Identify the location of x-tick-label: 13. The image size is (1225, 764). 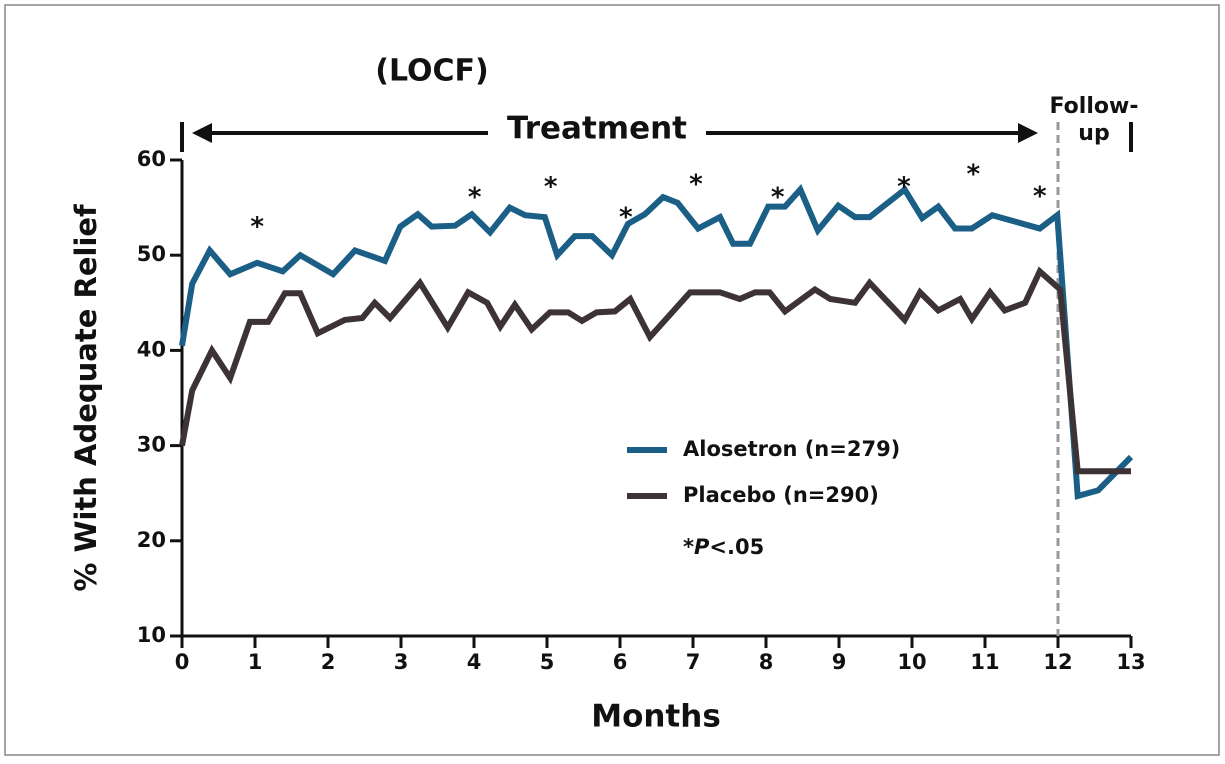
(1130, 662).